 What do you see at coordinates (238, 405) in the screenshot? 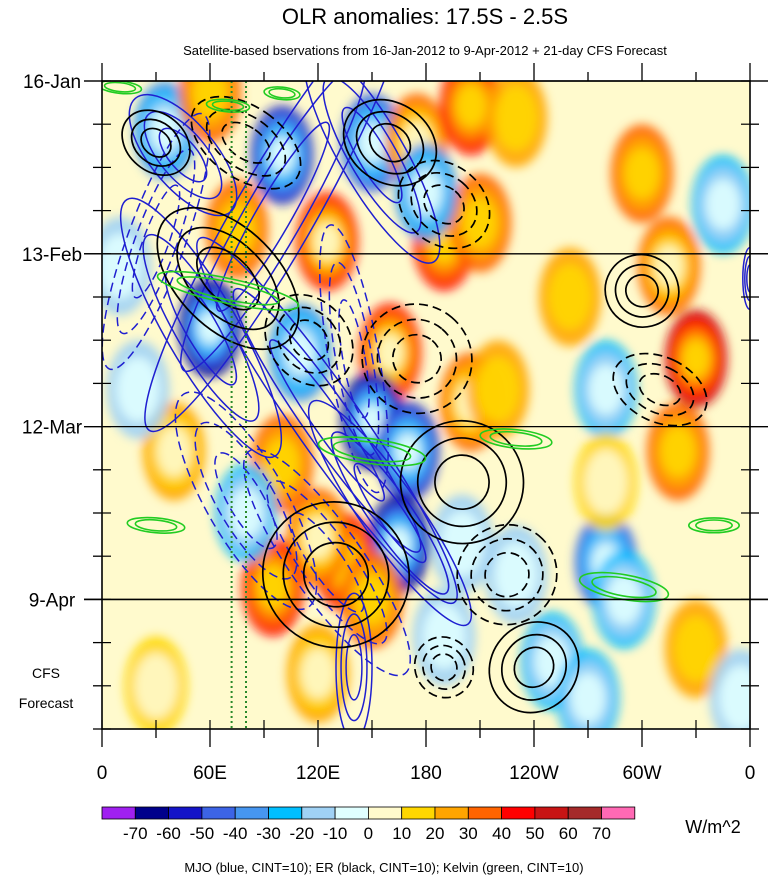
I see `reference-lines` at bounding box center [238, 405].